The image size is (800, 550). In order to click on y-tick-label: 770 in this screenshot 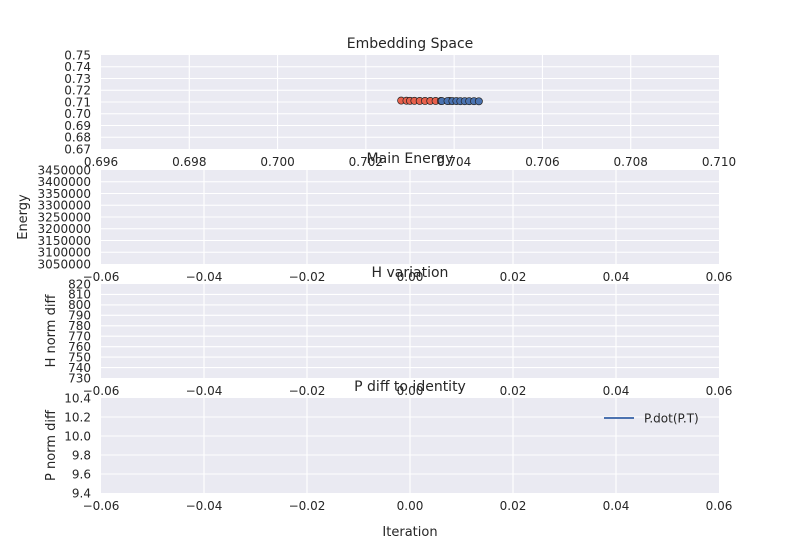, I will do `click(79, 337)`.